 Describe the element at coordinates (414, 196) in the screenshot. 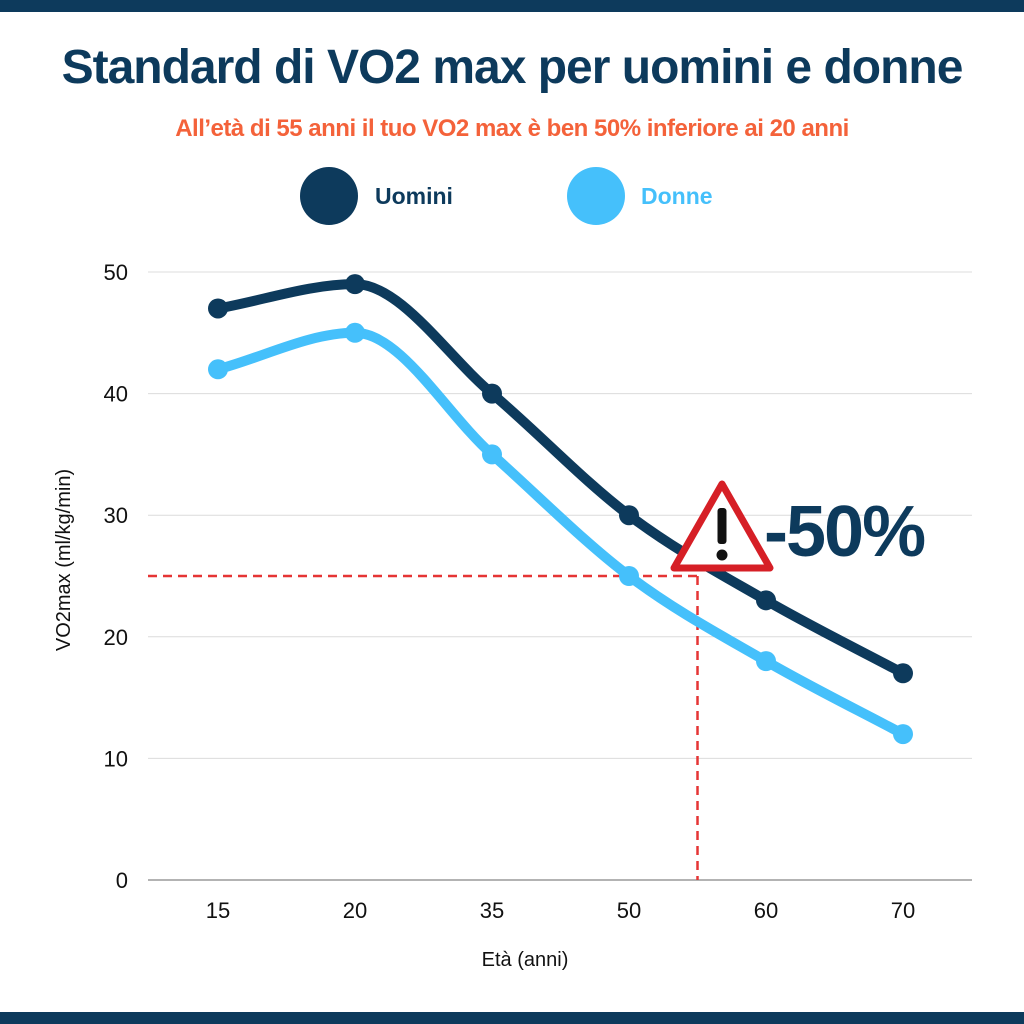

I see `legend-label: Uomini` at that location.